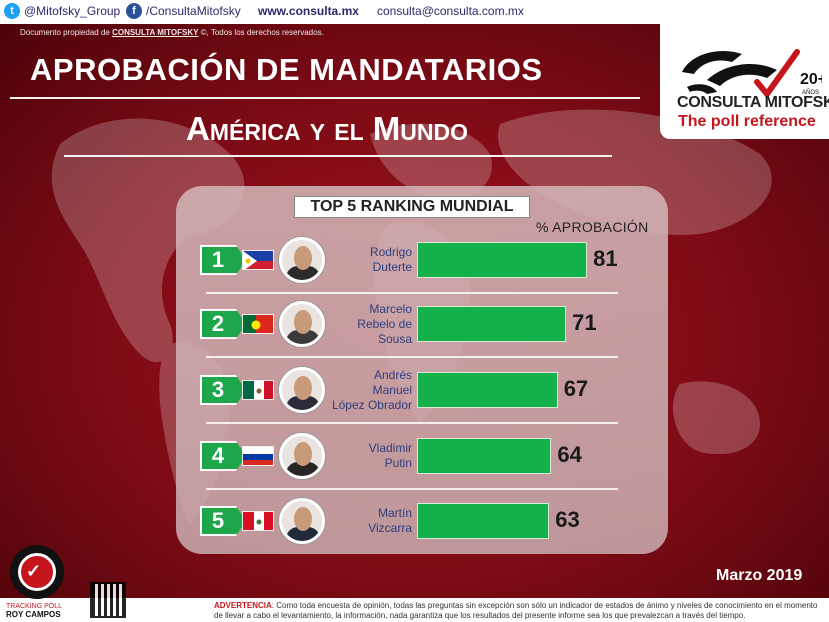  Describe the element at coordinates (569, 454) in the screenshot. I see `approval-value: 64` at that location.